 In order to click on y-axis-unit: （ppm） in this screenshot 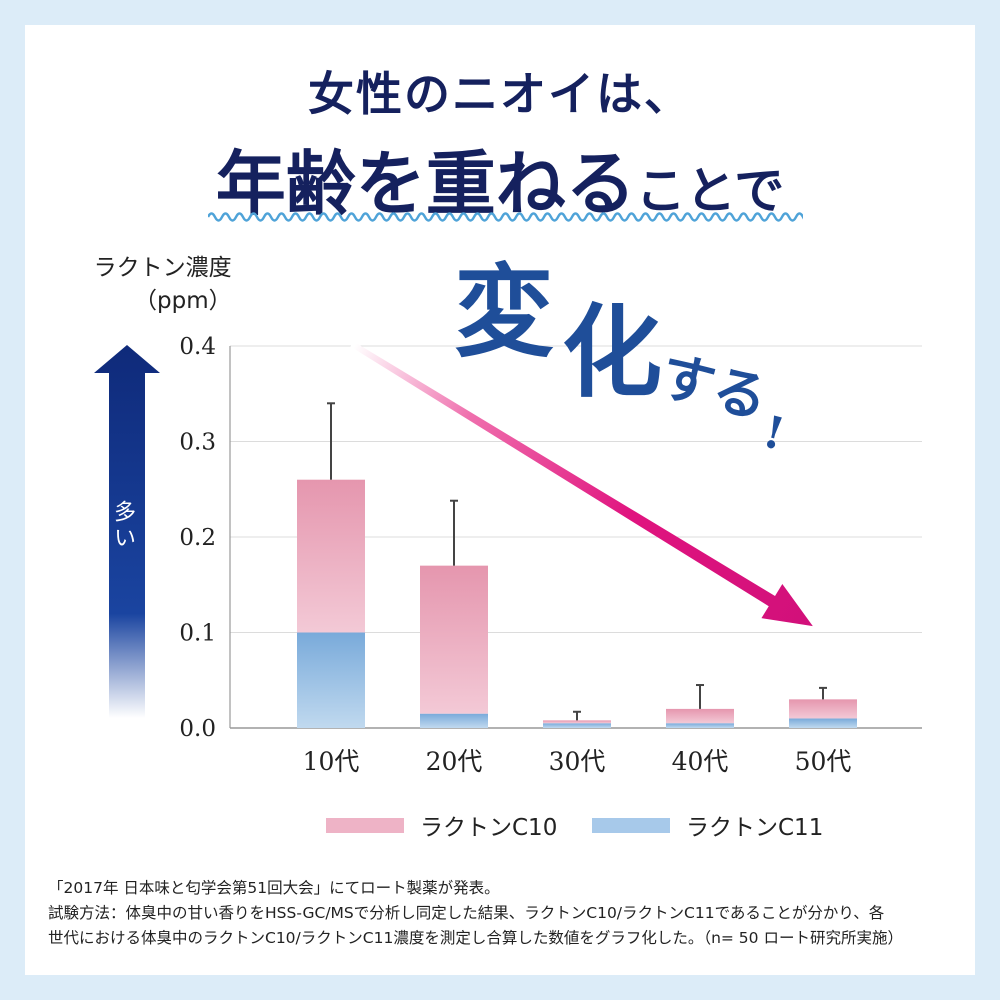, I will do `click(183, 301)`.